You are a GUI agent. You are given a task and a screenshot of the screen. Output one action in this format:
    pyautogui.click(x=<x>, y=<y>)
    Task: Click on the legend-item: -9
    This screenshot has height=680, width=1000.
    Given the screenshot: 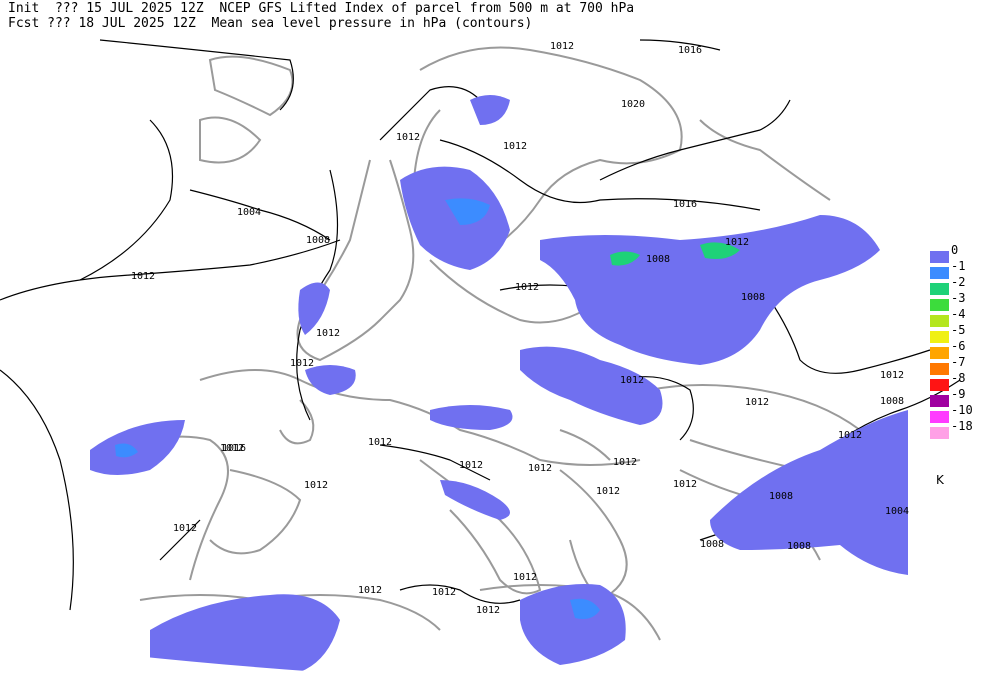 What is the action you would take?
    pyautogui.click(x=965, y=397)
    